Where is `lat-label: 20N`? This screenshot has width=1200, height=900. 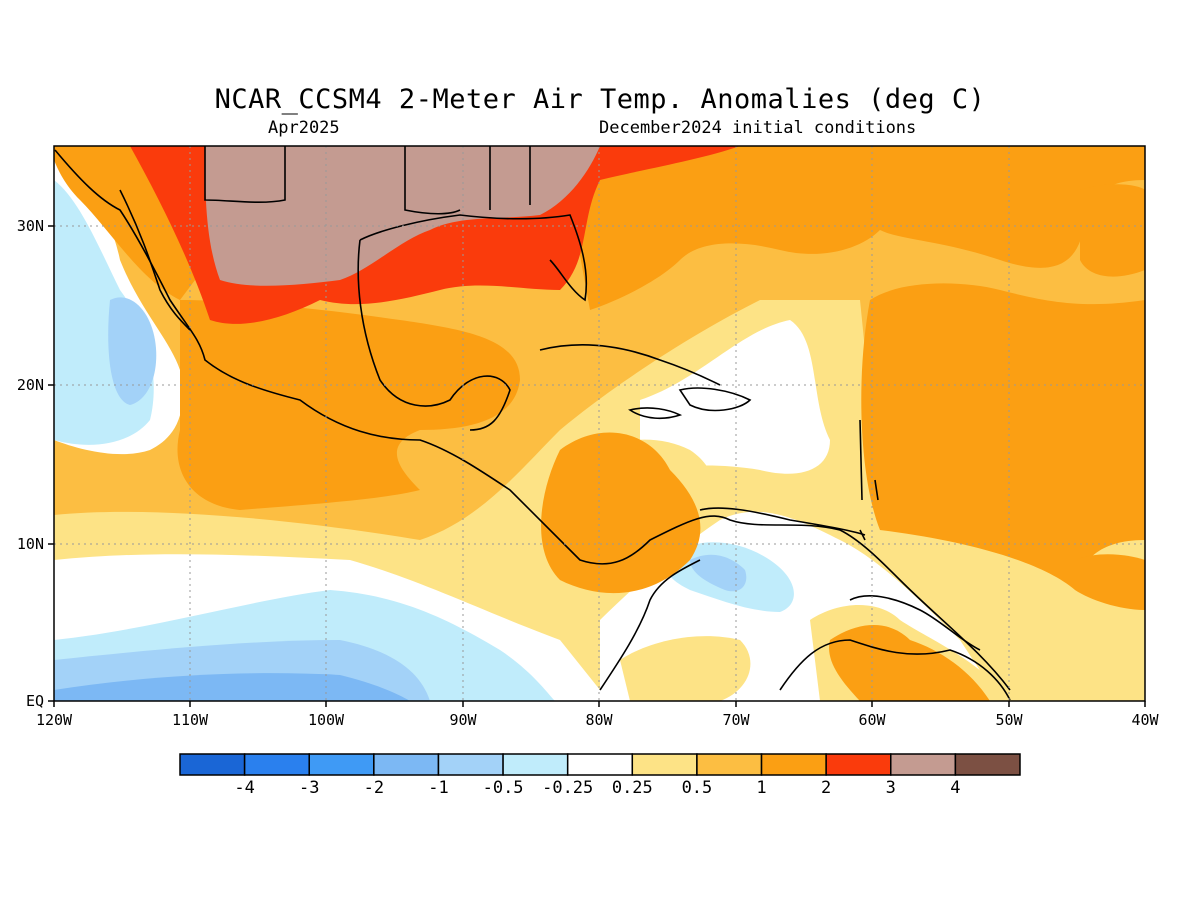
lat-label: 20N is located at coordinates (30, 385).